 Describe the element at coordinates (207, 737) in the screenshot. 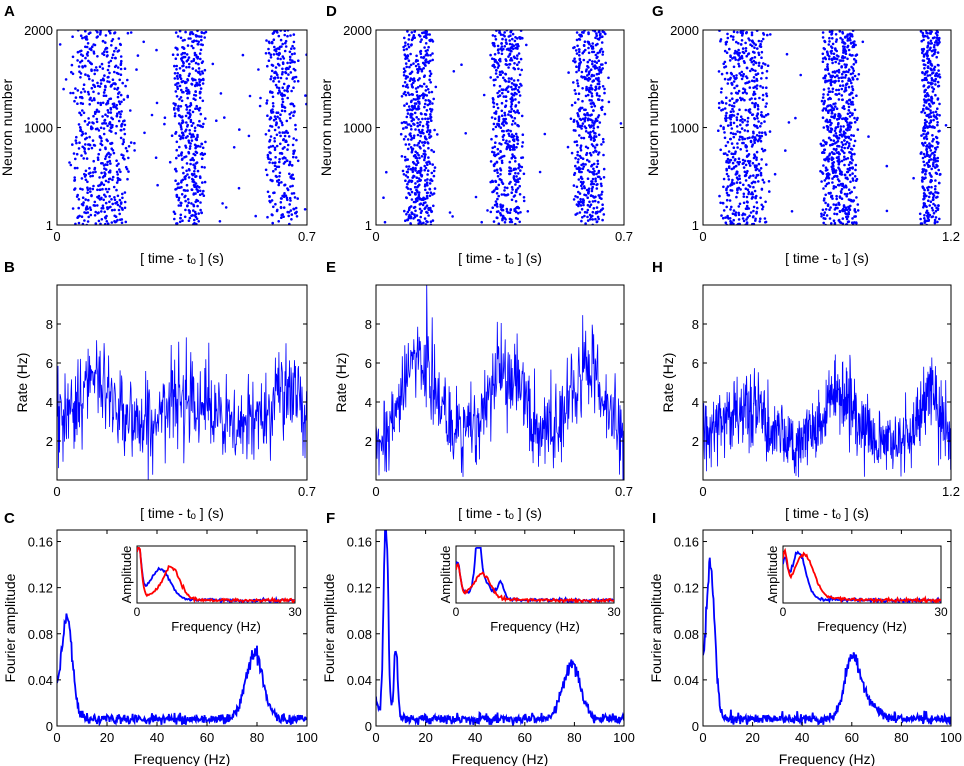

I see `x-tick-label: 60` at that location.